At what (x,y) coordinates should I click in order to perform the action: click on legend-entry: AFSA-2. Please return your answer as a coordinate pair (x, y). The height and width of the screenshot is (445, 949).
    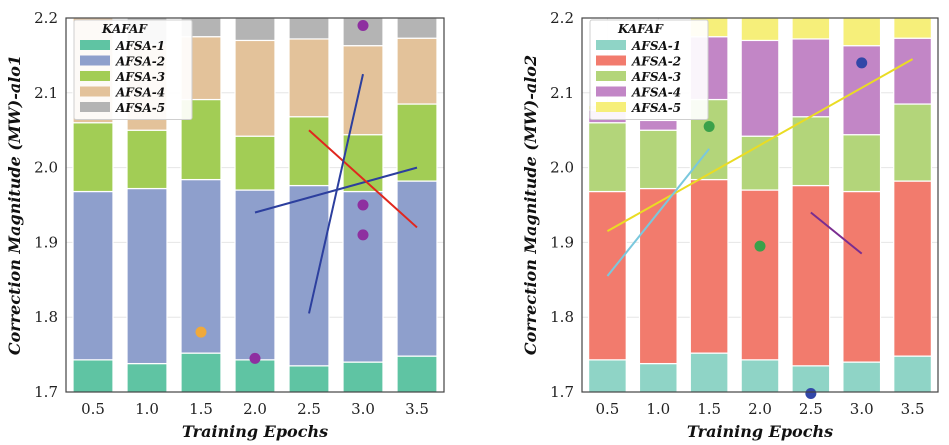
    Looking at the image, I should click on (140, 62).